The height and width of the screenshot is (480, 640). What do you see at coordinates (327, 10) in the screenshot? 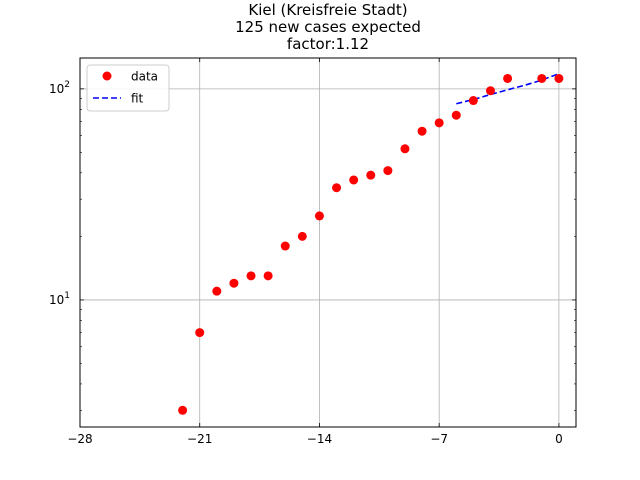
I see `chart-title-line-1: Kiel (Kreisfreie Stadt)` at bounding box center [327, 10].